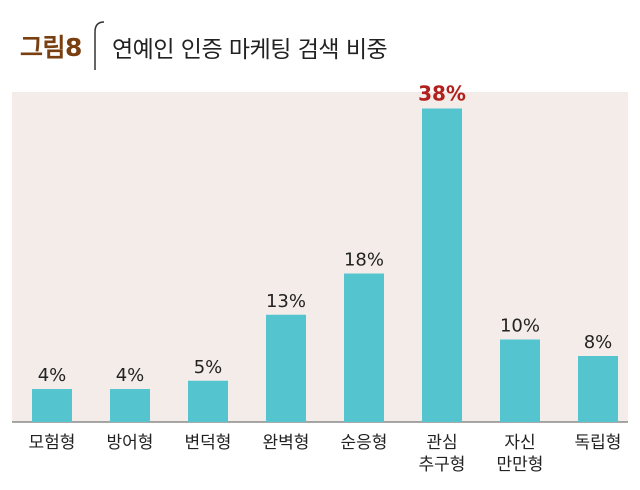 The height and width of the screenshot is (490, 640). Describe the element at coordinates (520, 326) in the screenshot. I see `value-label-6: 10%` at that location.